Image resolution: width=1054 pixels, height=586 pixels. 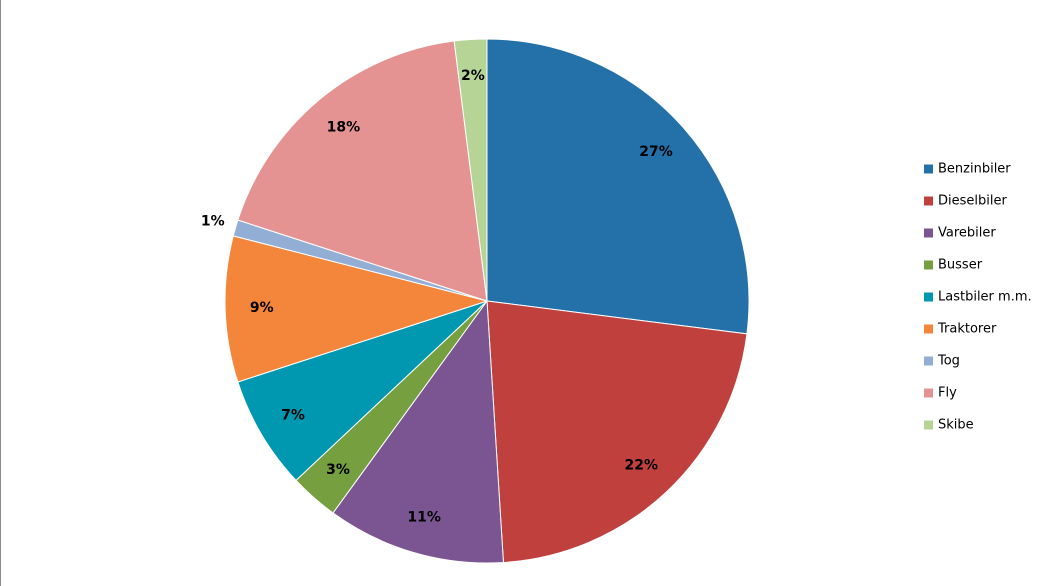 What do you see at coordinates (972, 201) in the screenshot?
I see `legend-label: Dieselbiler` at bounding box center [972, 201].